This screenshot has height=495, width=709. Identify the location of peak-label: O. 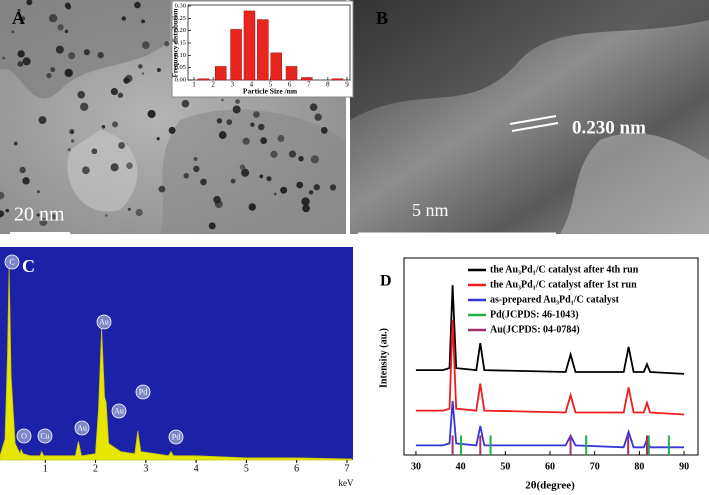
(24, 435).